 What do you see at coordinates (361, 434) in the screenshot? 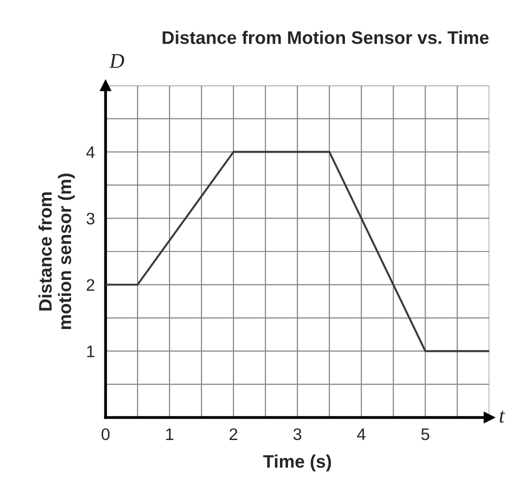
I see `x-tick-label: 4` at bounding box center [361, 434].